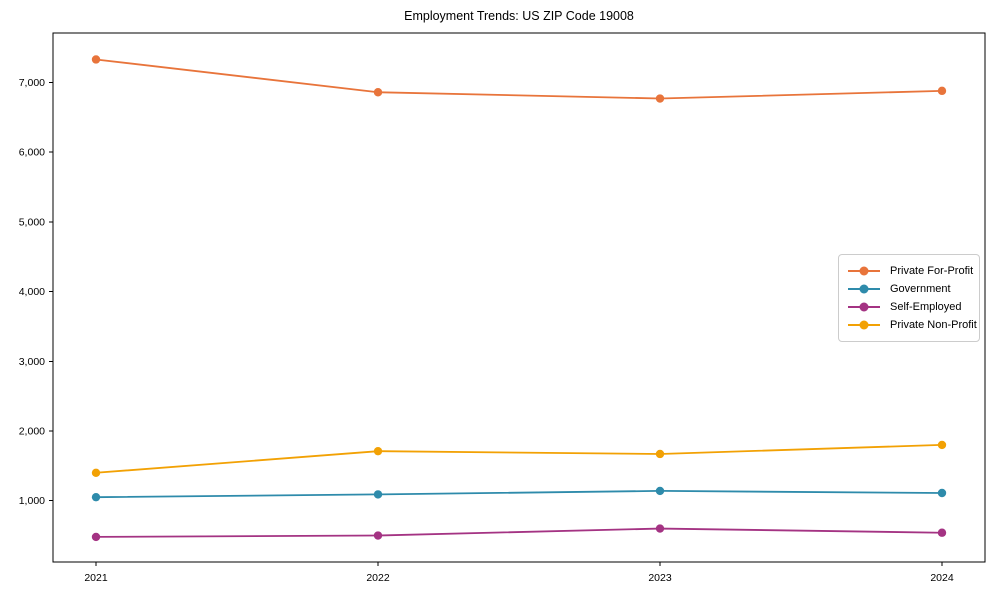  What do you see at coordinates (660, 491) in the screenshot?
I see `data-point-government-2023` at bounding box center [660, 491].